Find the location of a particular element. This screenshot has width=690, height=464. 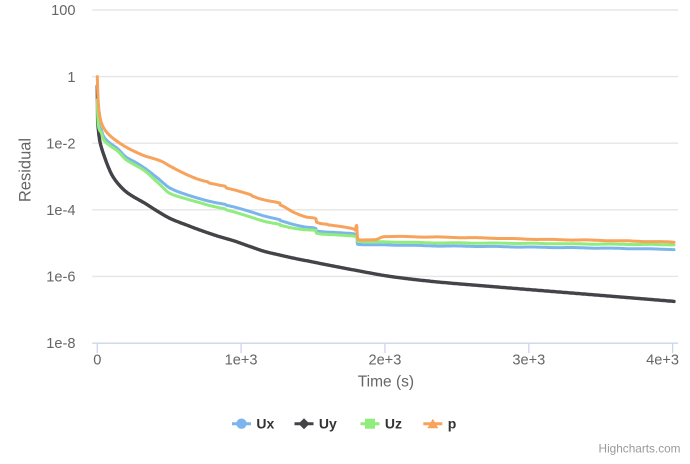

svg-text: Ux is located at coordinates (265, 424).